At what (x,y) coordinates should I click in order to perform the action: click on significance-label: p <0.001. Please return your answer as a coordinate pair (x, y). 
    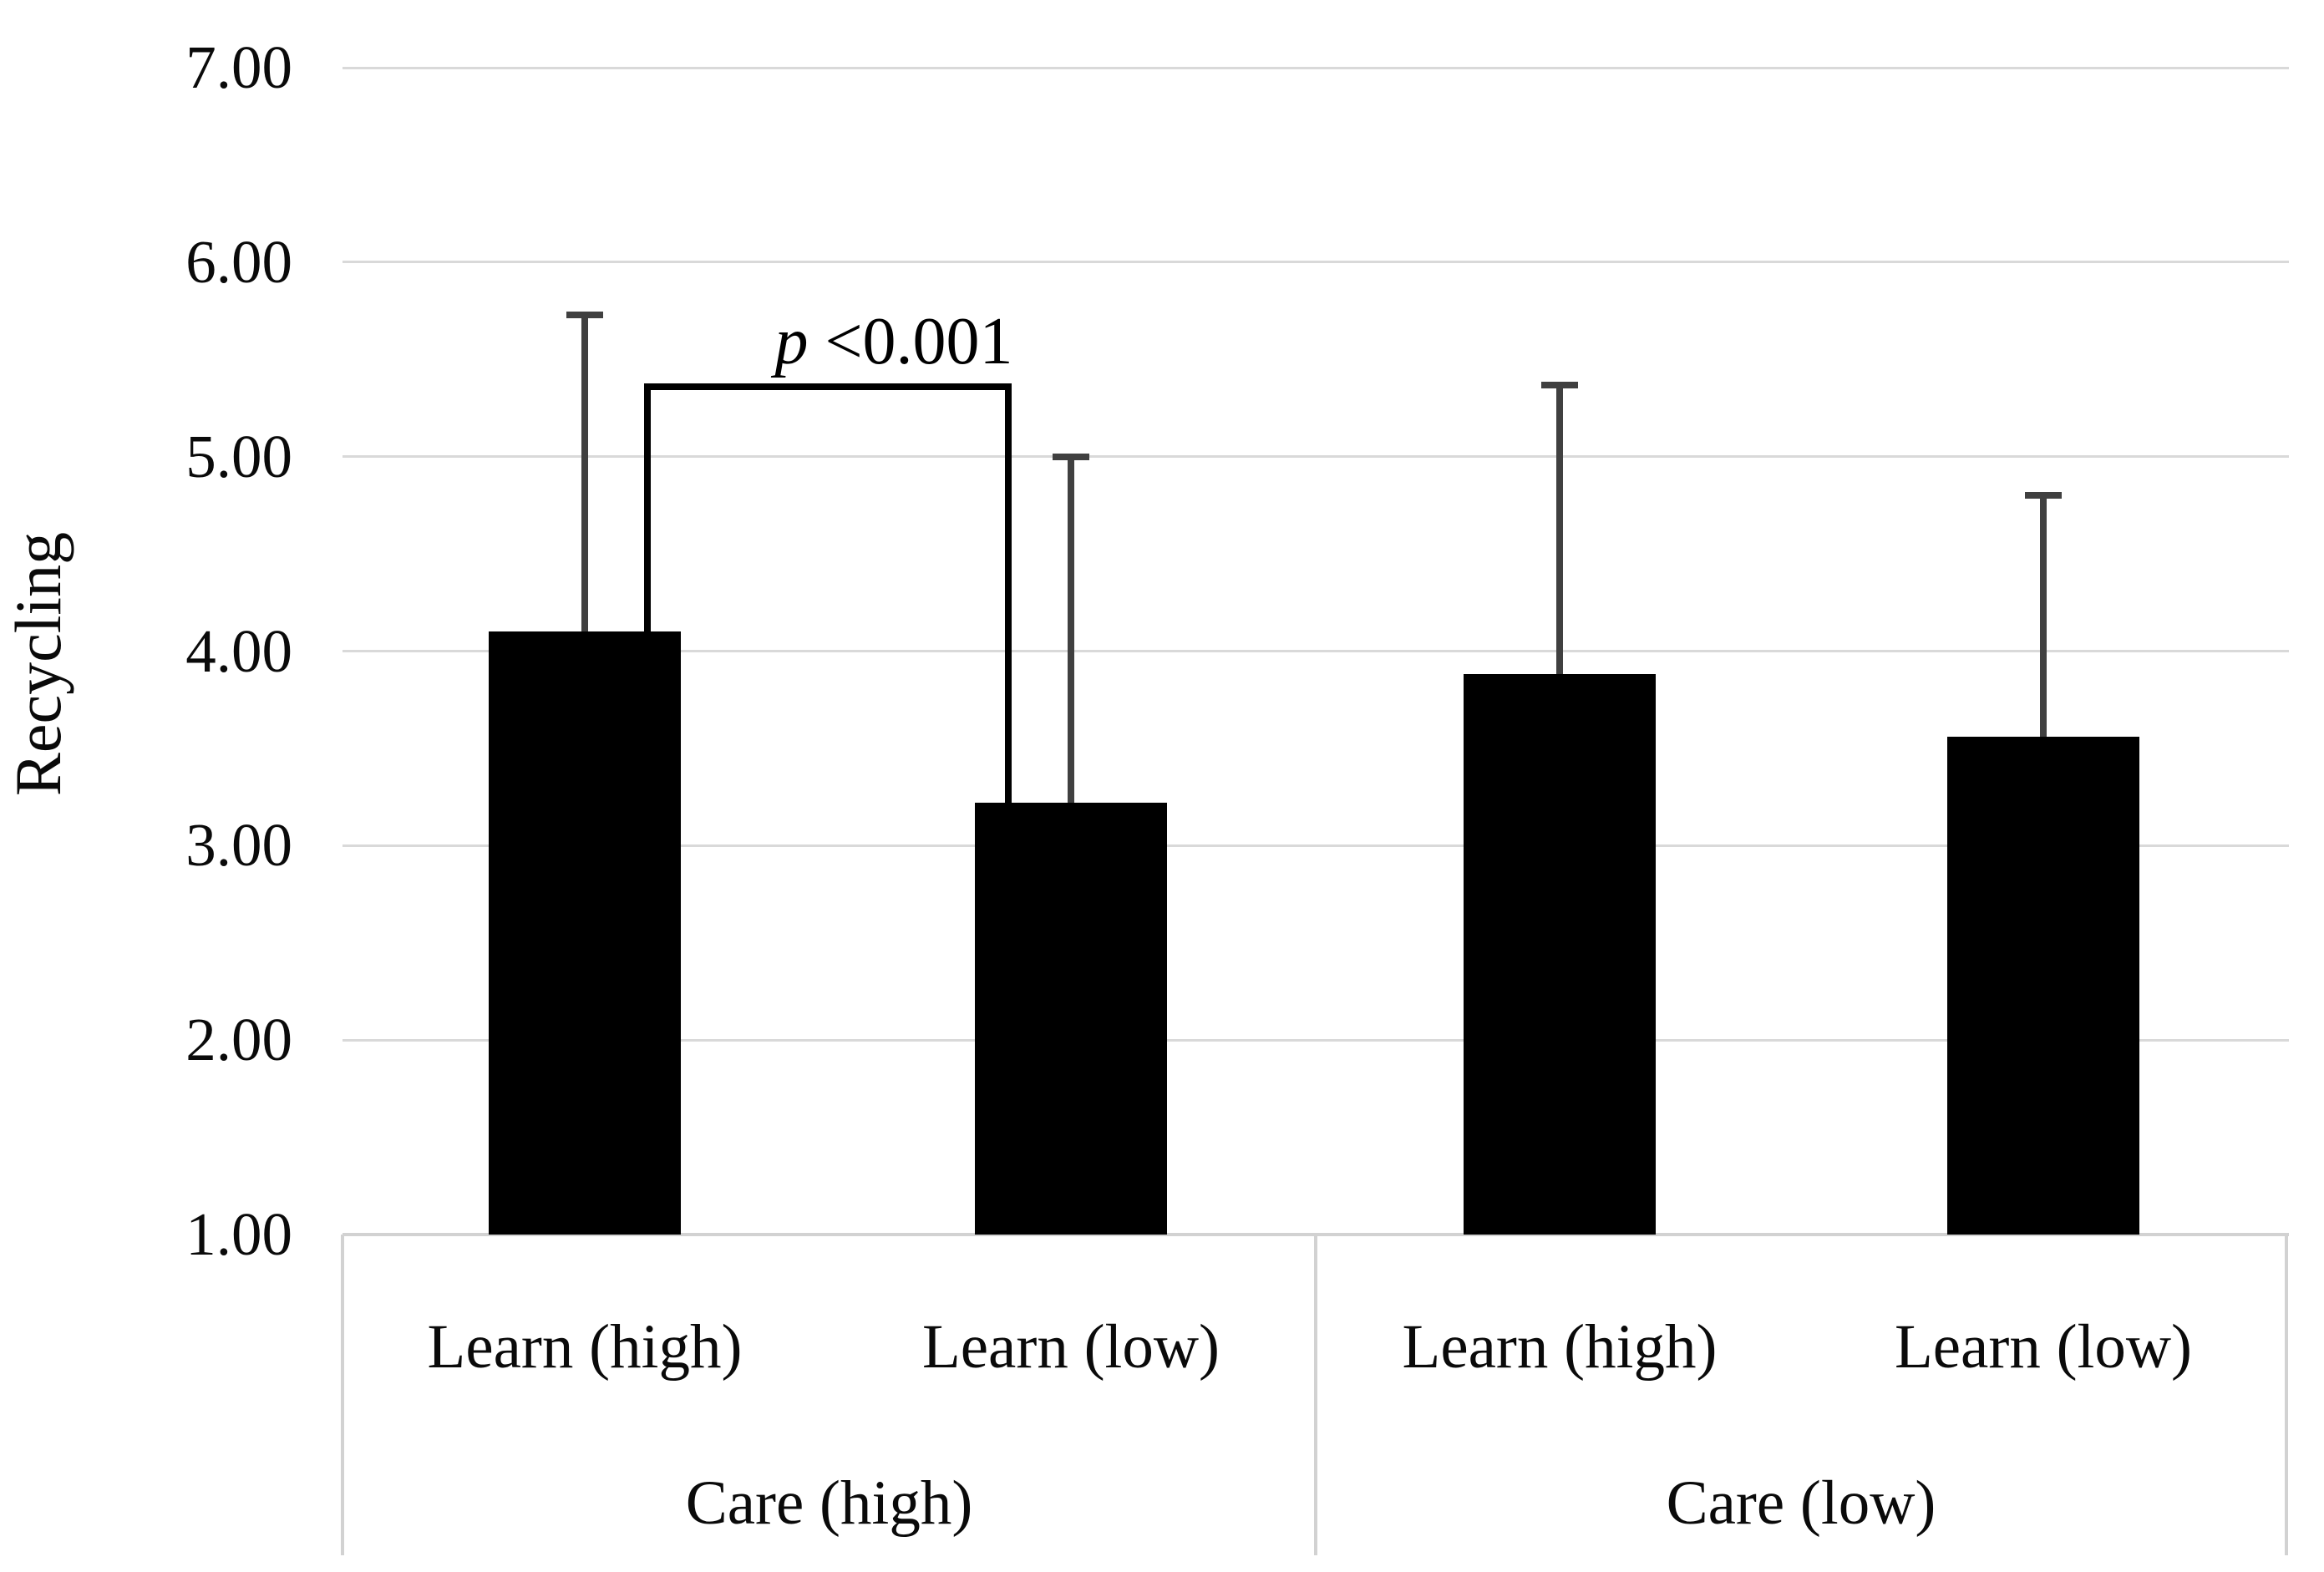
    Looking at the image, I should click on (894, 342).